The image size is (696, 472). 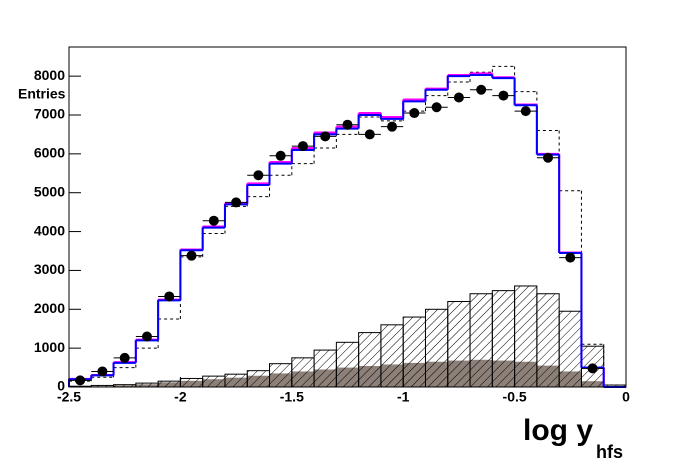 I want to click on x-tick-label: 0, so click(x=626, y=397).